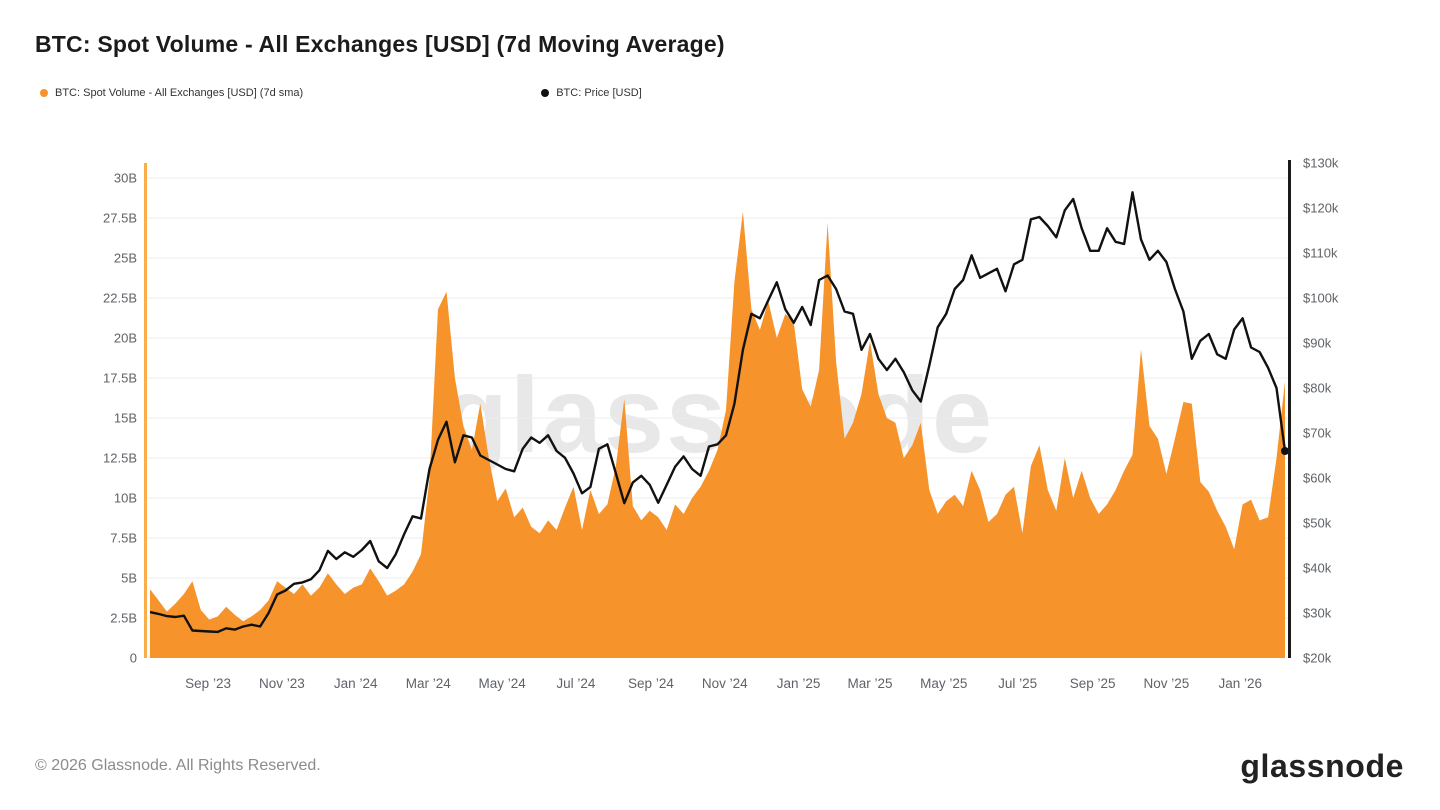 This screenshot has height=810, width=1440. I want to click on x-axis-tick-label: May ’24, so click(502, 683).